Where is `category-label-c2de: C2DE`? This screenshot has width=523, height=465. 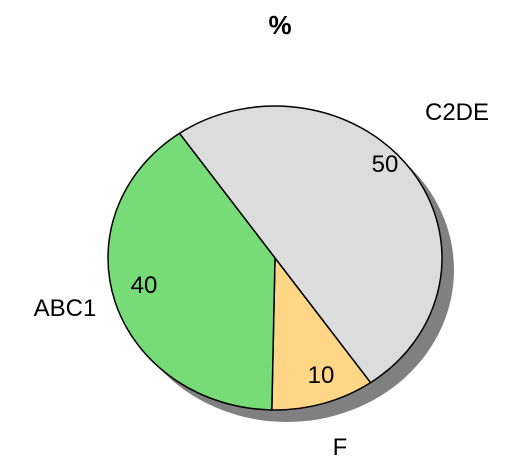 category-label-c2de: C2DE is located at coordinates (457, 112).